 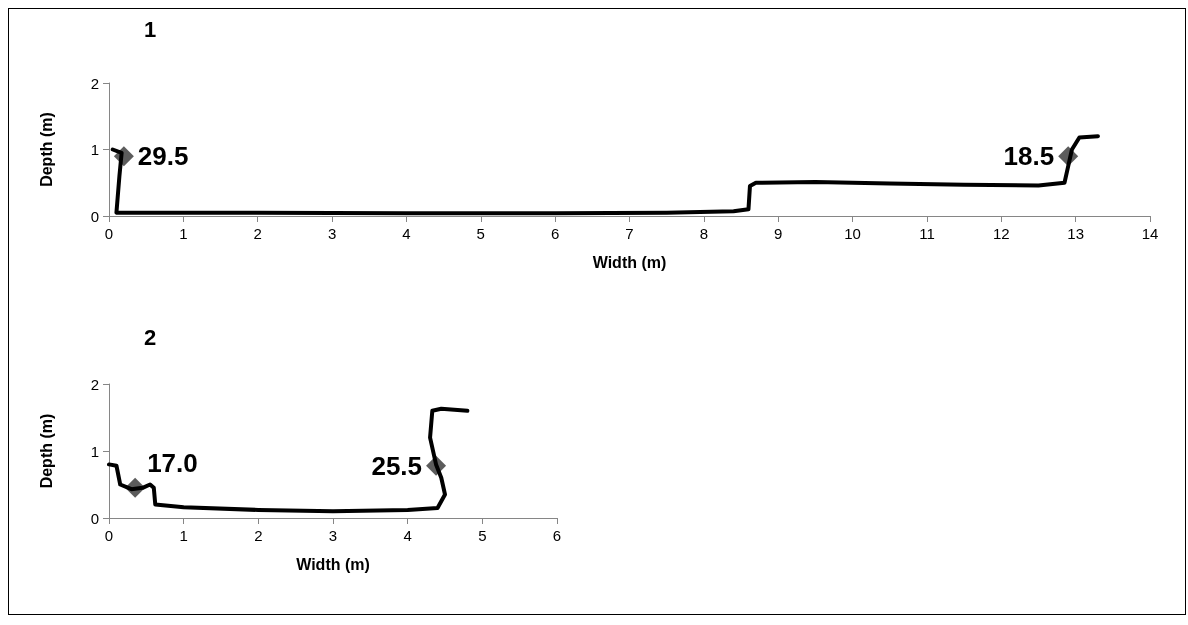 What do you see at coordinates (150, 29) in the screenshot?
I see `chart-title: 1` at bounding box center [150, 29].